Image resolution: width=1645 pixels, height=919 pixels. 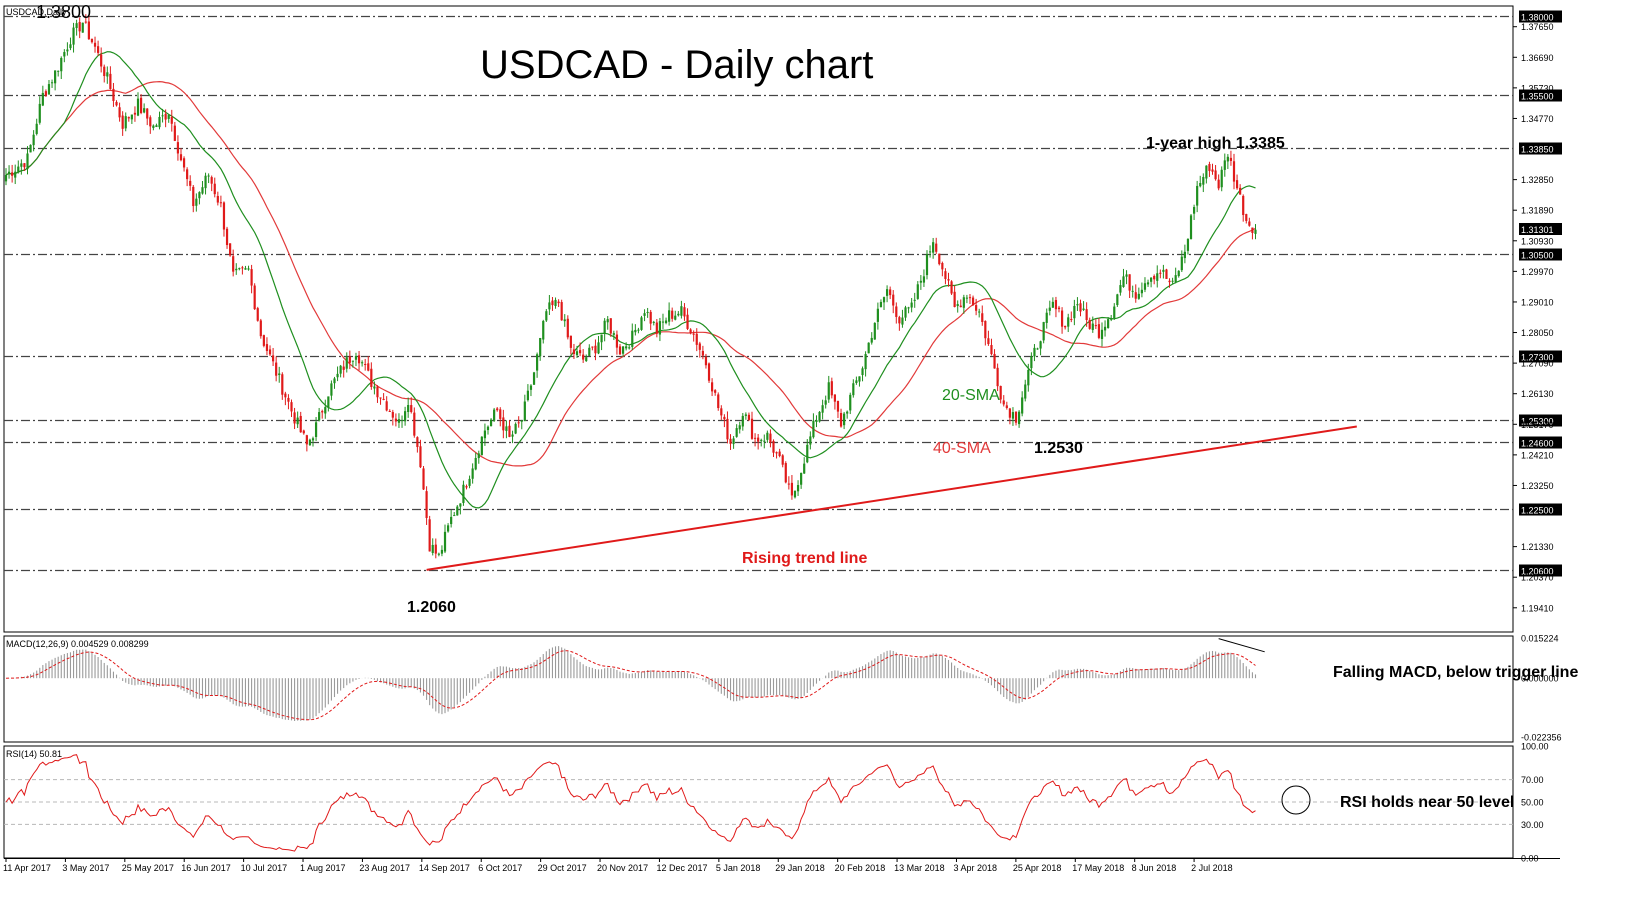 What do you see at coordinates (323, 868) in the screenshot?
I see `date-tick-label: 1 Aug 2017` at bounding box center [323, 868].